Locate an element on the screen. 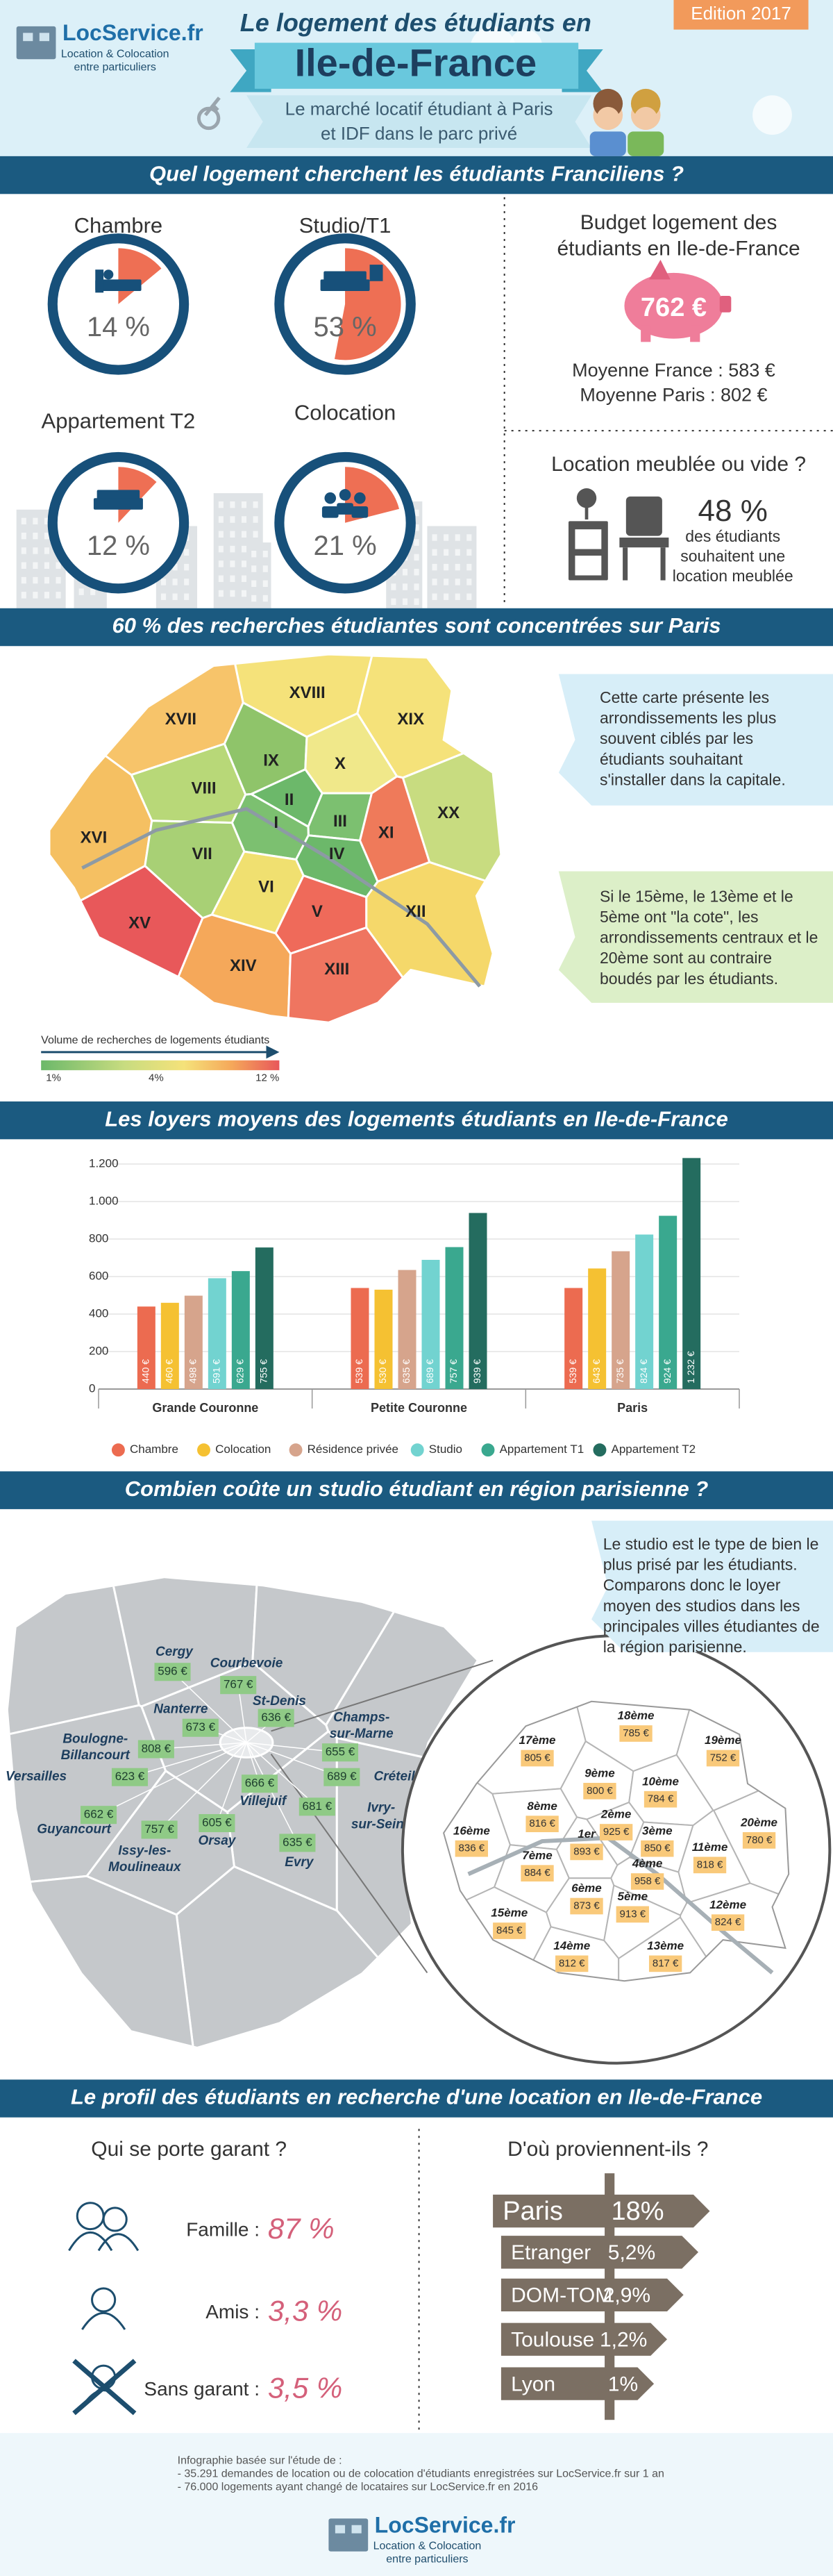 The height and width of the screenshot is (2576, 833). arrondissement-price: 780 € is located at coordinates (760, 1840).